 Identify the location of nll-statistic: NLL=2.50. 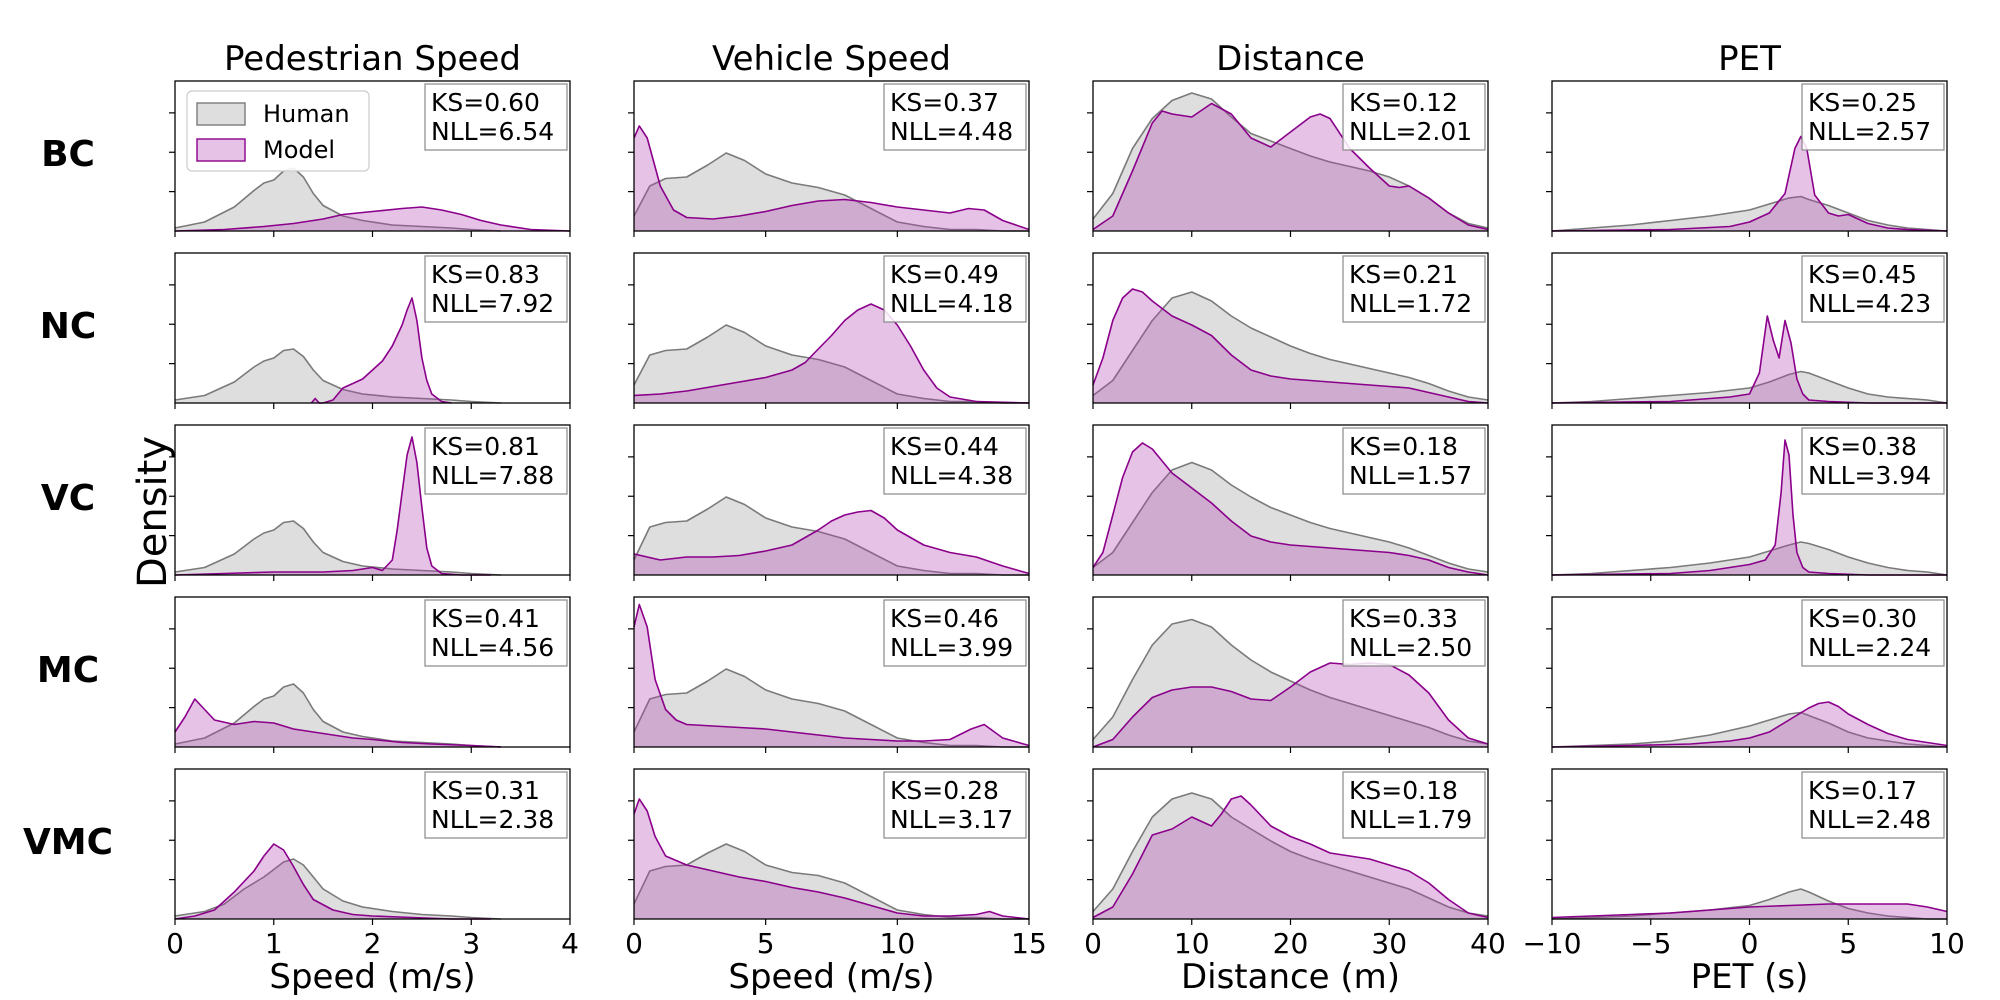
(1410, 647).